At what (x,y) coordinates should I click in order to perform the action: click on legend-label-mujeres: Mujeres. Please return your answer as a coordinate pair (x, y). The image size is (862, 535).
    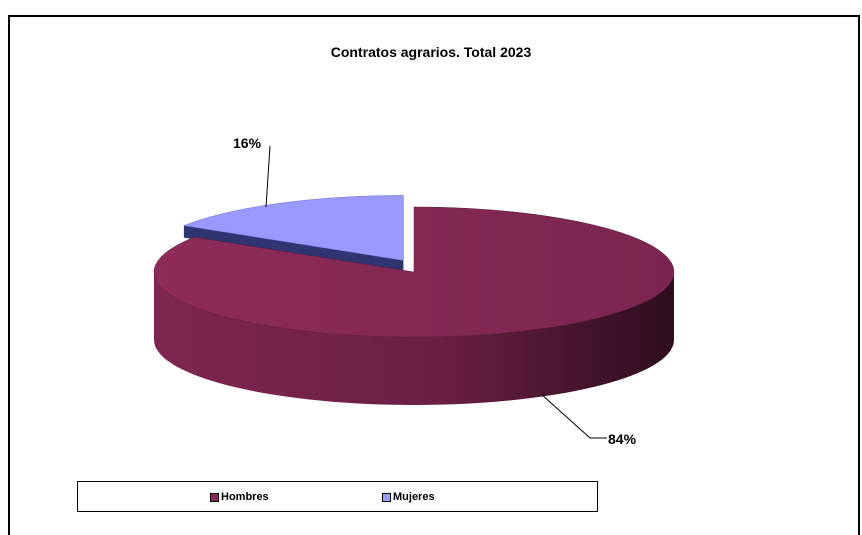
    Looking at the image, I should click on (414, 497).